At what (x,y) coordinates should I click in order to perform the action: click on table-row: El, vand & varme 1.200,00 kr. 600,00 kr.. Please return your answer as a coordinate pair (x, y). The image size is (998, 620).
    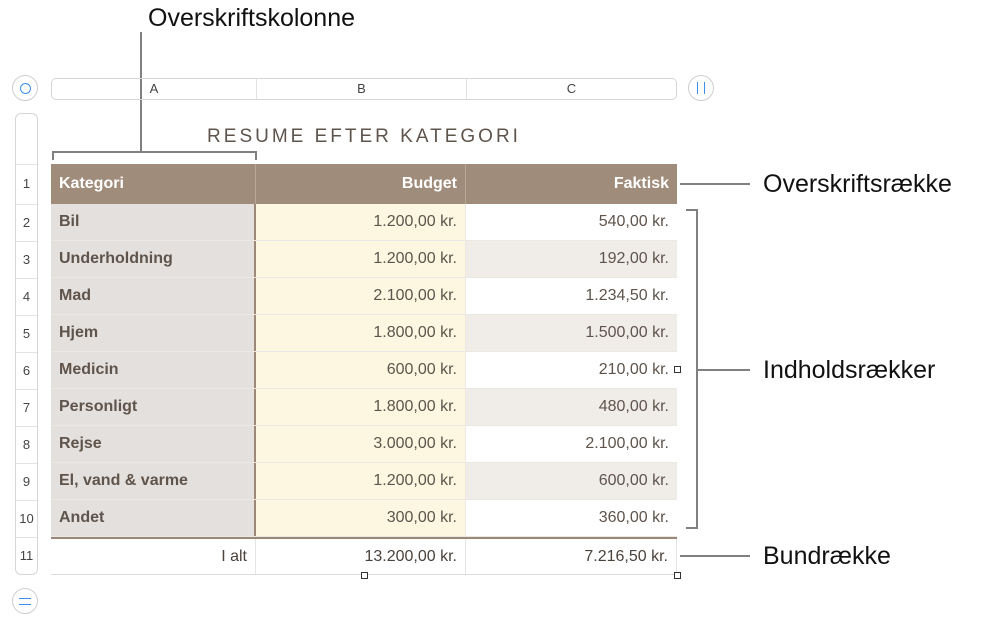
    Looking at the image, I should click on (364, 481).